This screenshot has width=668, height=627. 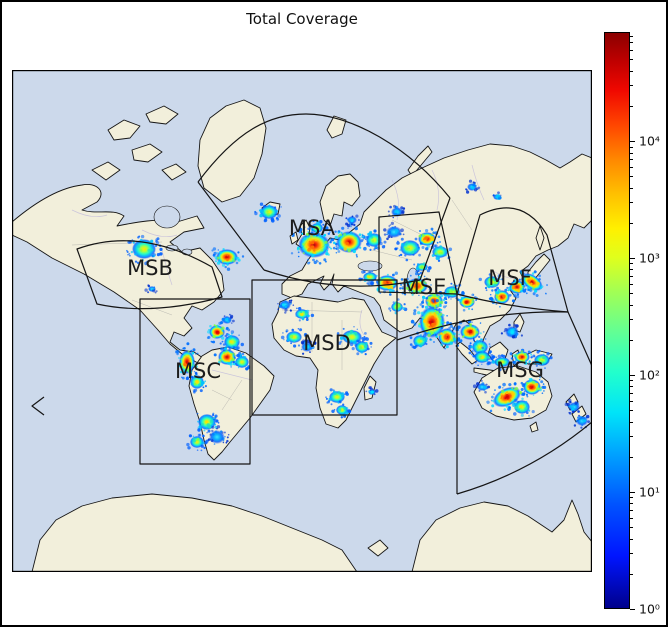 I want to click on land-africa, so click(x=334, y=362).